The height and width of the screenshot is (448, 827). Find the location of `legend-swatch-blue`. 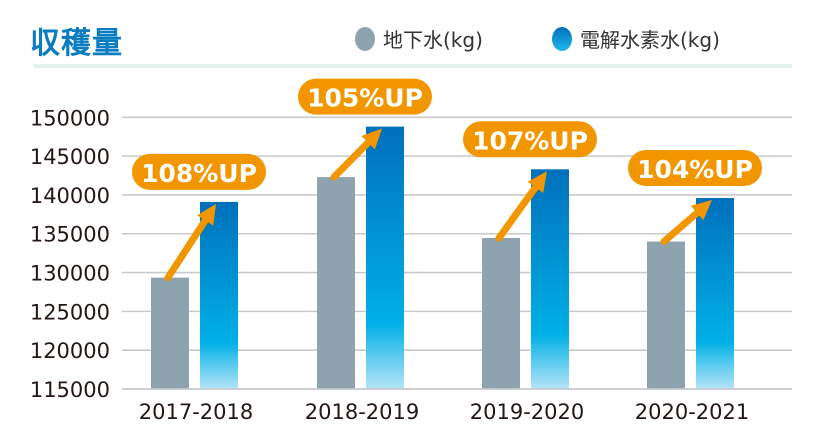

legend-swatch-blue is located at coordinates (562, 38).